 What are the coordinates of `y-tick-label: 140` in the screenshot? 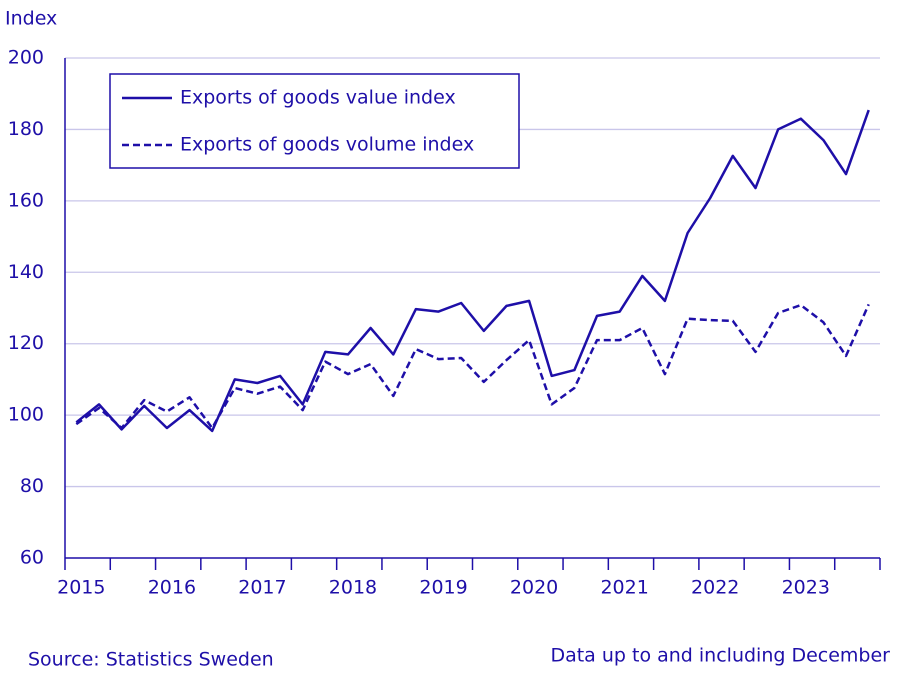 It's located at (26, 272).